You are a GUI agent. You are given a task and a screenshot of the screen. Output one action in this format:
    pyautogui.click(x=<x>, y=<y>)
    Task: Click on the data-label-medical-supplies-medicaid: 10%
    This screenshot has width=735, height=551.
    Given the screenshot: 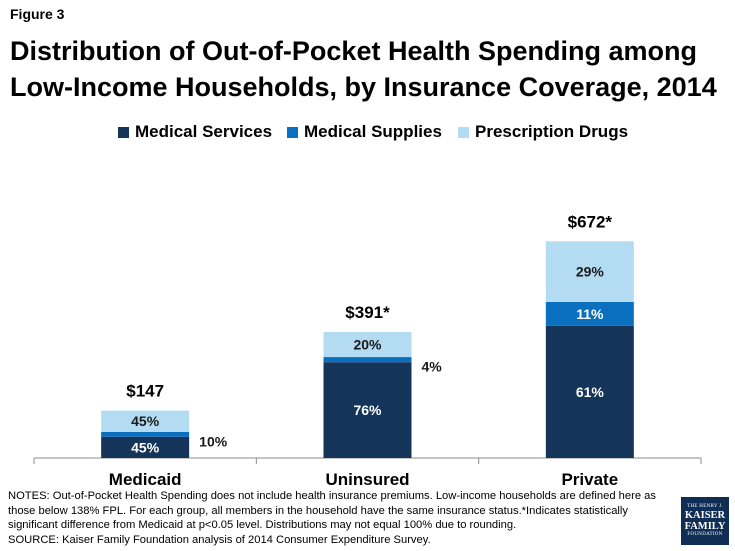 What is the action you would take?
    pyautogui.click(x=213, y=441)
    